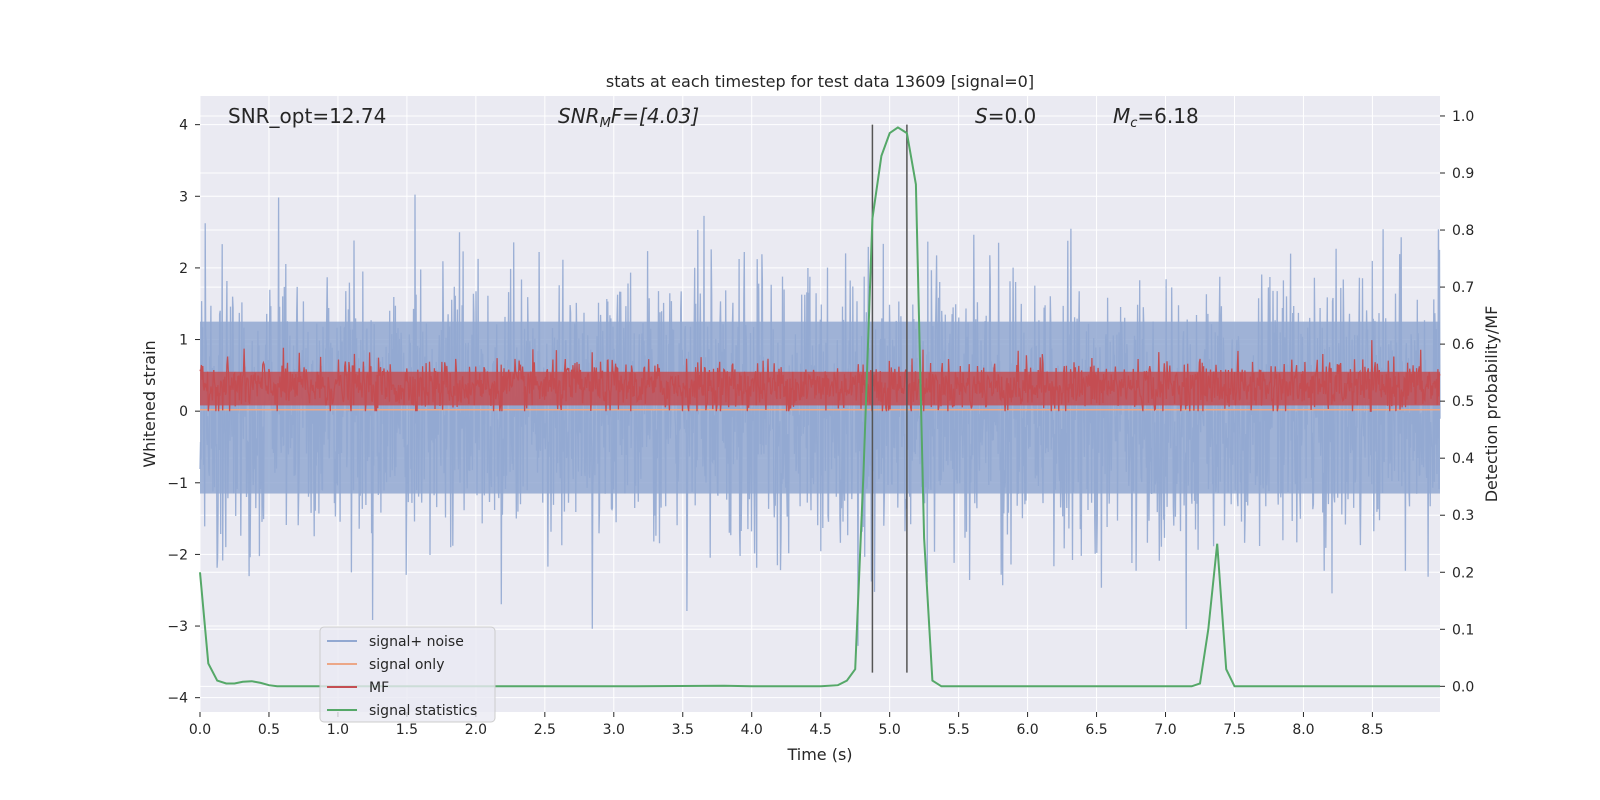 This screenshot has height=800, width=1600. Describe the element at coordinates (416, 642) in the screenshot. I see `legend-label: signal+ noise` at that location.